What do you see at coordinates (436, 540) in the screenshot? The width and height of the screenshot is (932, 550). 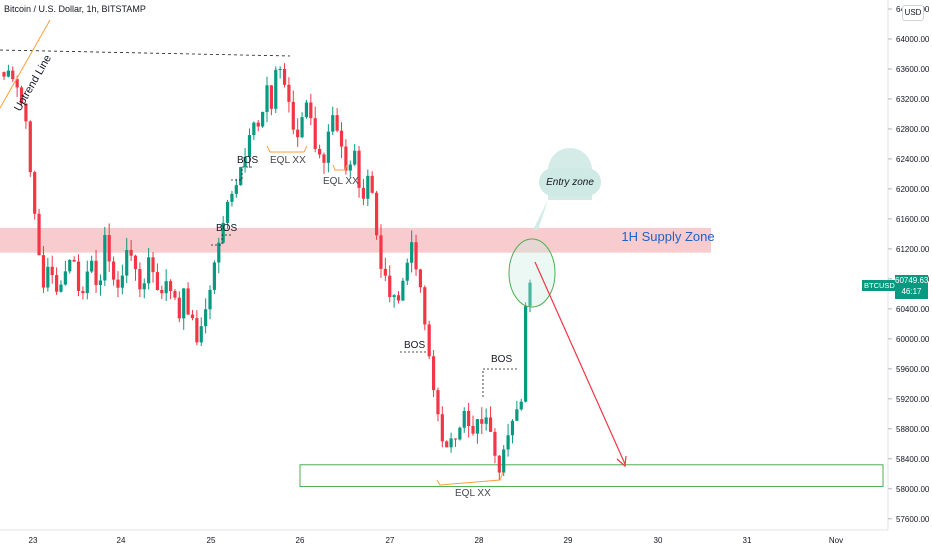 I see `time-axis: 23 24 25 26 27 28 29 30 31 Nov` at bounding box center [436, 540].